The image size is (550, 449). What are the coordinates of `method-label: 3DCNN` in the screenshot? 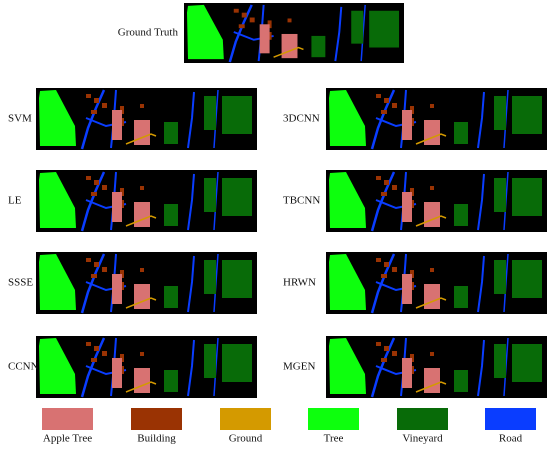 It's located at (301, 119).